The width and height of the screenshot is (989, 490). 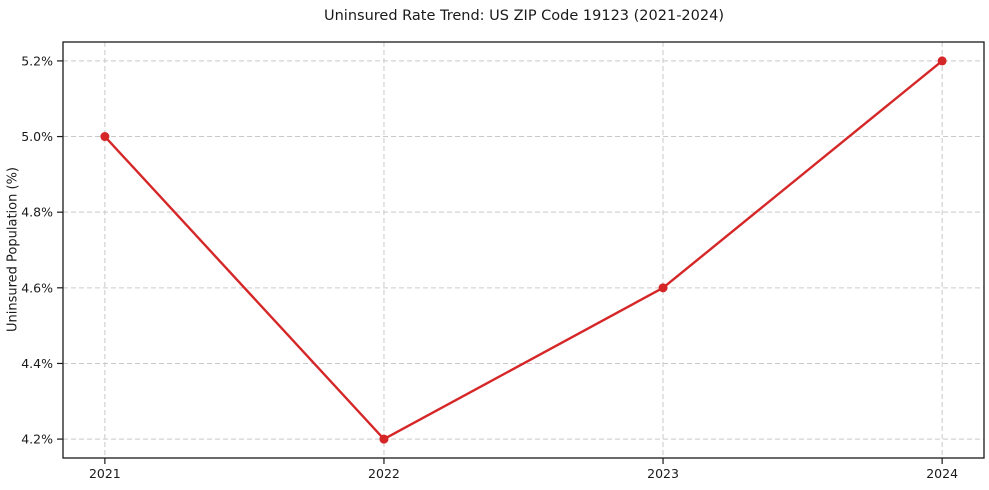 What do you see at coordinates (37, 439) in the screenshot?
I see `y-tick-label: 4.2%` at bounding box center [37, 439].